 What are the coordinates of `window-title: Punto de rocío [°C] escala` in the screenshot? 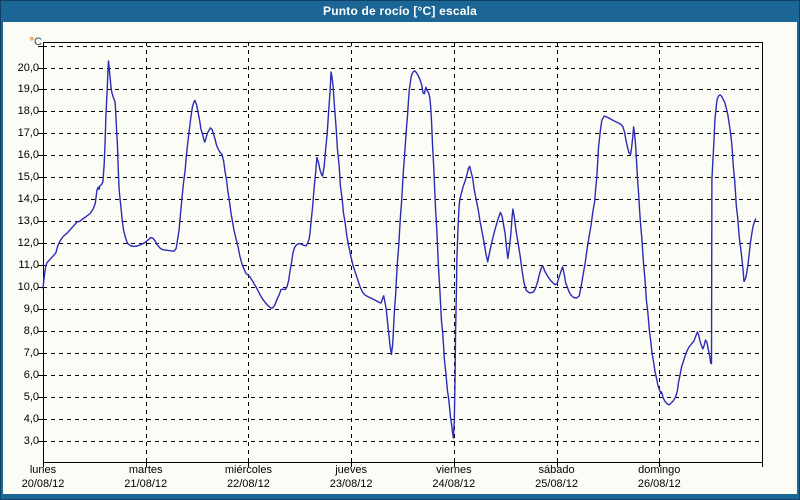 It's located at (400, 11).